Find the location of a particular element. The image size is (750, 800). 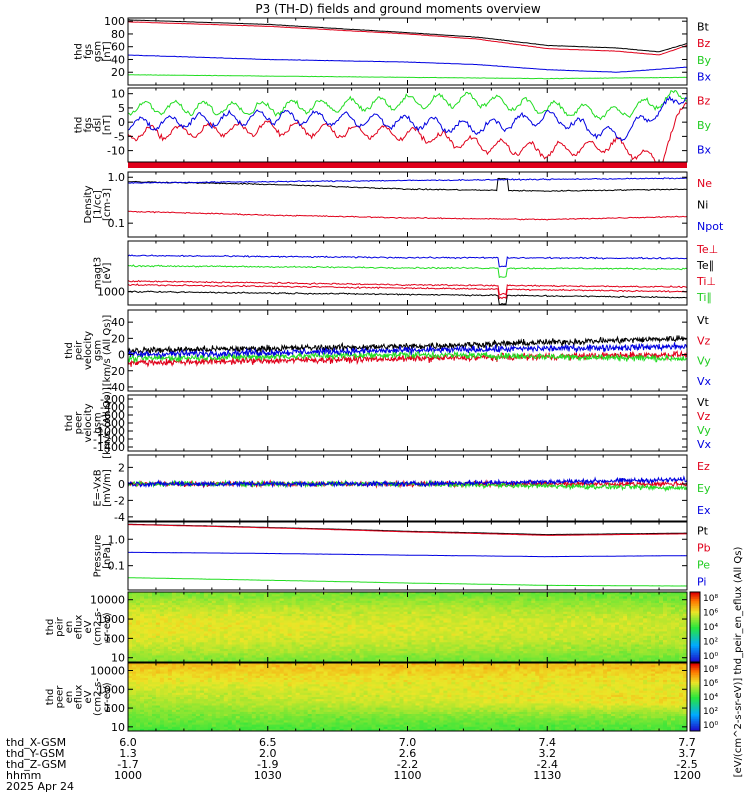

x-row-value: -2.5 is located at coordinates (686, 764).